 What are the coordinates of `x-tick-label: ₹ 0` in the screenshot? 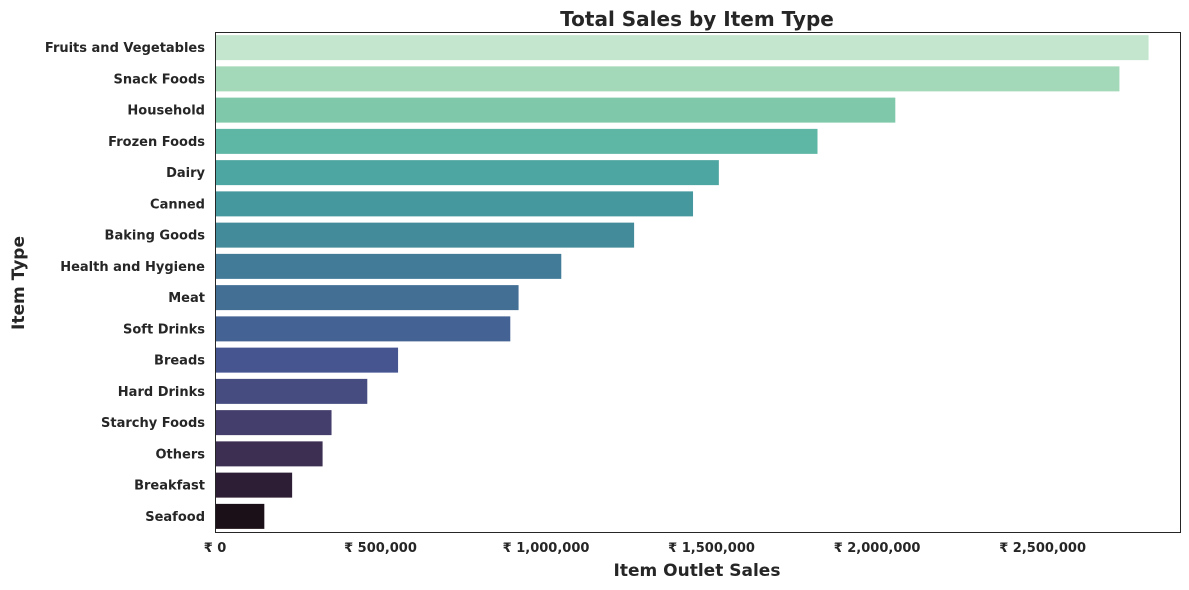 It's located at (215, 548).